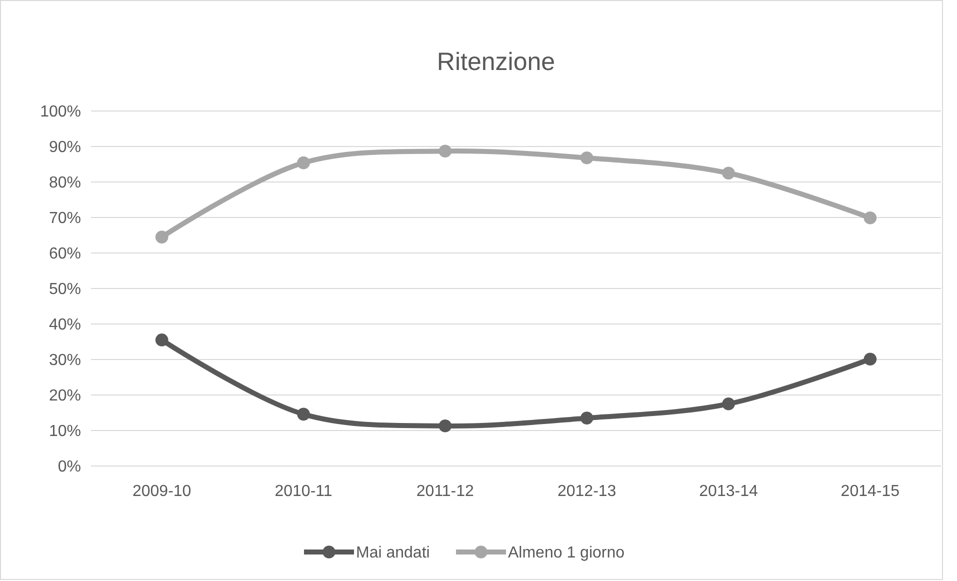 Image resolution: width=957 pixels, height=581 pixels. What do you see at coordinates (60, 112) in the screenshot?
I see `y-tick-label: 100%` at bounding box center [60, 112].